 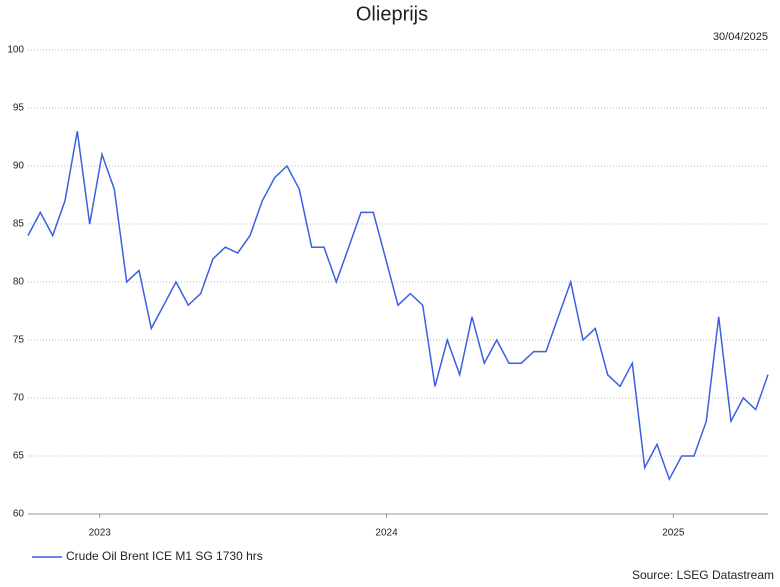 What do you see at coordinates (673, 533) in the screenshot?
I see `x-tick-label: 2025` at bounding box center [673, 533].